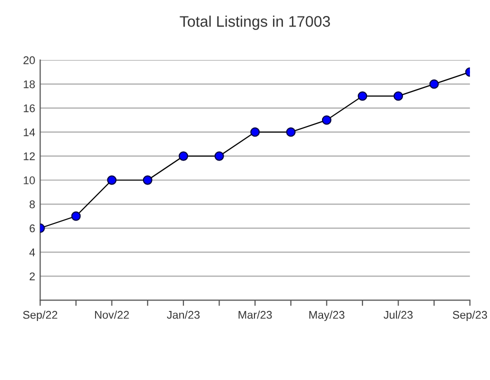 The image size is (490, 380). I want to click on y-tick-label: 8, so click(32, 204).